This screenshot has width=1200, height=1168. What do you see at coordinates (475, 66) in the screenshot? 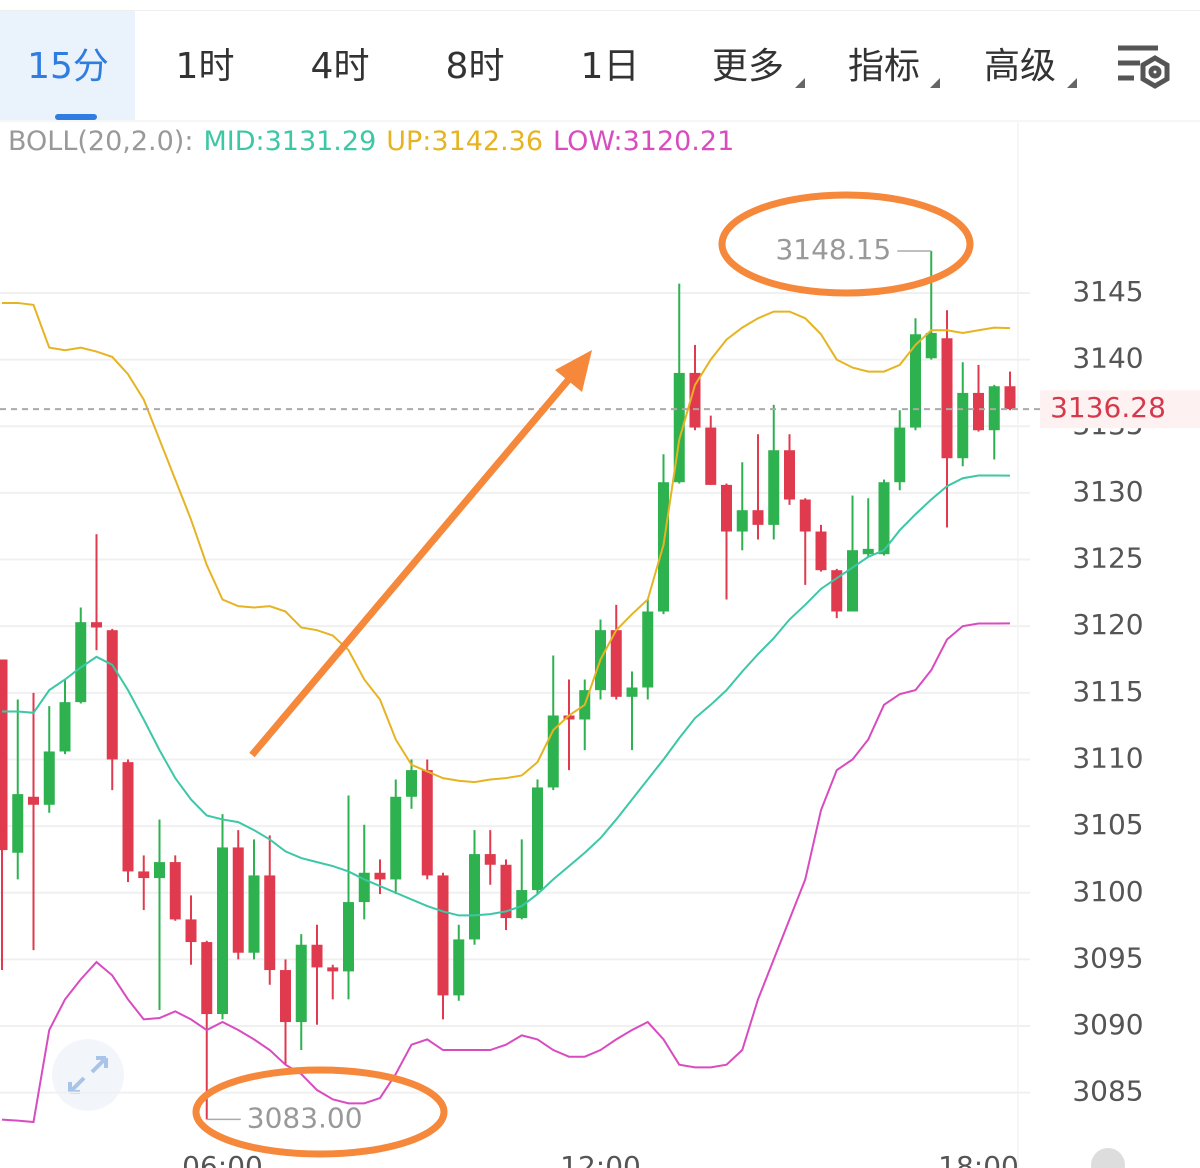
I see `tab: 8时` at bounding box center [475, 66].